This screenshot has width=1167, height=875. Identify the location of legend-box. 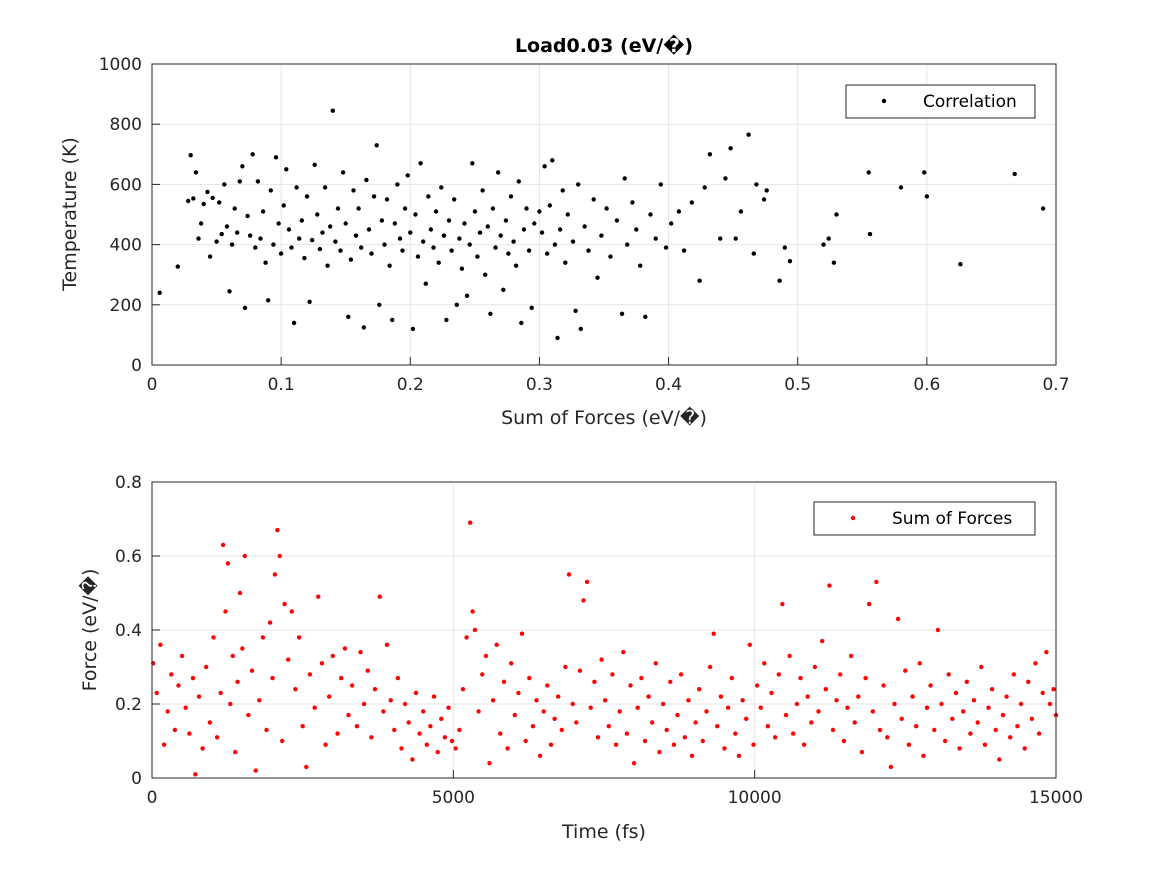
(940, 101).